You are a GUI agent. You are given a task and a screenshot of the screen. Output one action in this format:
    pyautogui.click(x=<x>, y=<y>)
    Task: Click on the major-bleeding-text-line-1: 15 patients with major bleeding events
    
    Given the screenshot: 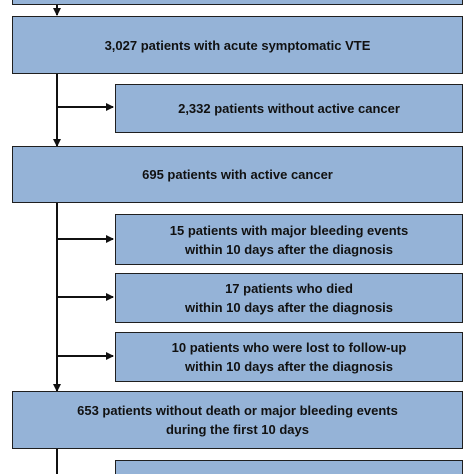 What is the action you would take?
    pyautogui.click(x=289, y=230)
    